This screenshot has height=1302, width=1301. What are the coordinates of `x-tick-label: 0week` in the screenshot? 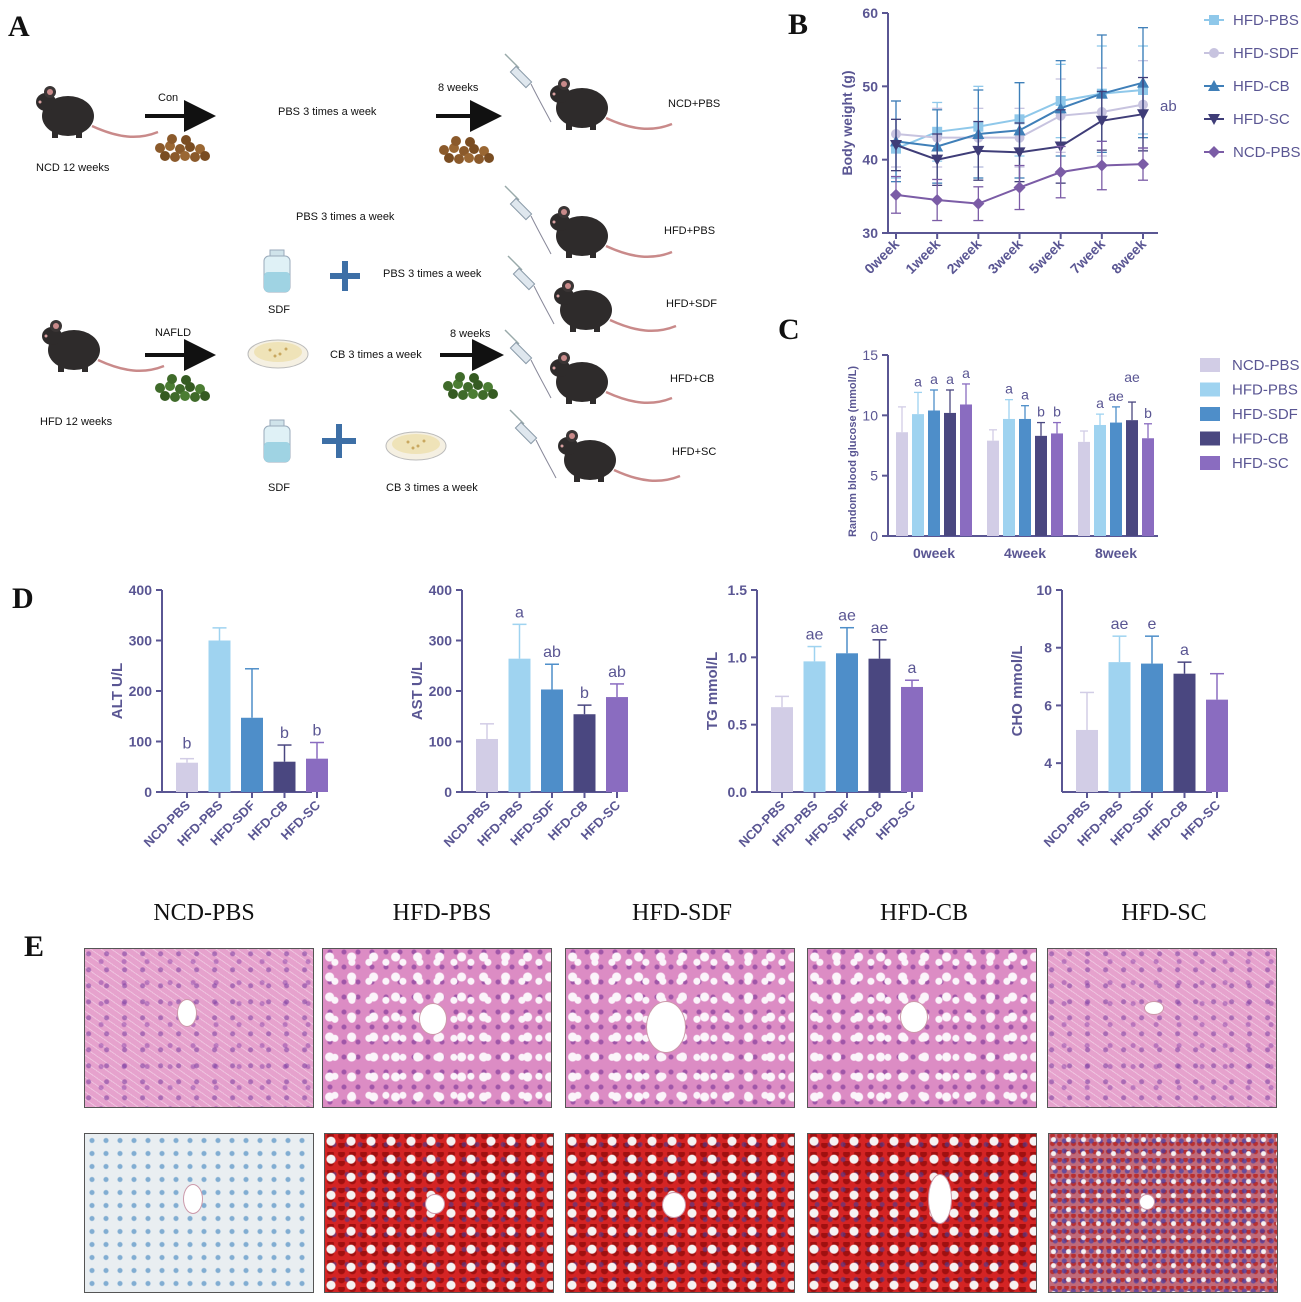 It's located at (881, 256).